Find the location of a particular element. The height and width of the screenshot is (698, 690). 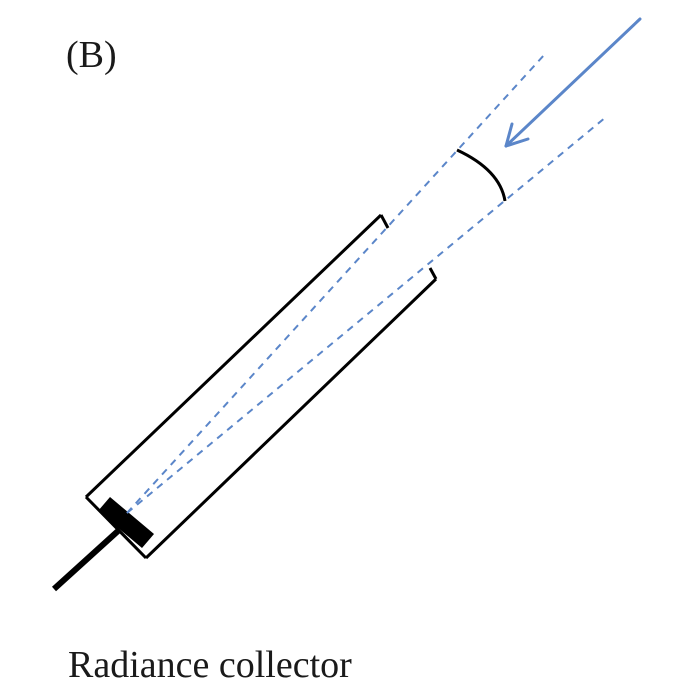

tube-lower-lip is located at coordinates (433, 273).